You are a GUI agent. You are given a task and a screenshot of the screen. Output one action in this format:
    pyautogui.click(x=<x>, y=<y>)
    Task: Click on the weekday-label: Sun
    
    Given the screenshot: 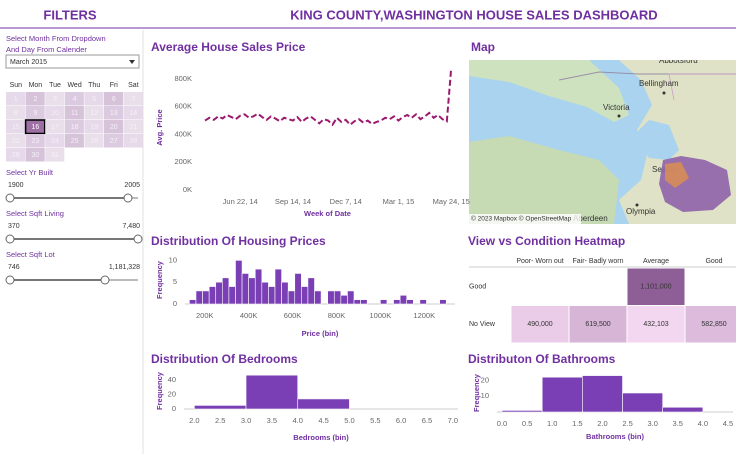 What is the action you would take?
    pyautogui.click(x=16, y=85)
    